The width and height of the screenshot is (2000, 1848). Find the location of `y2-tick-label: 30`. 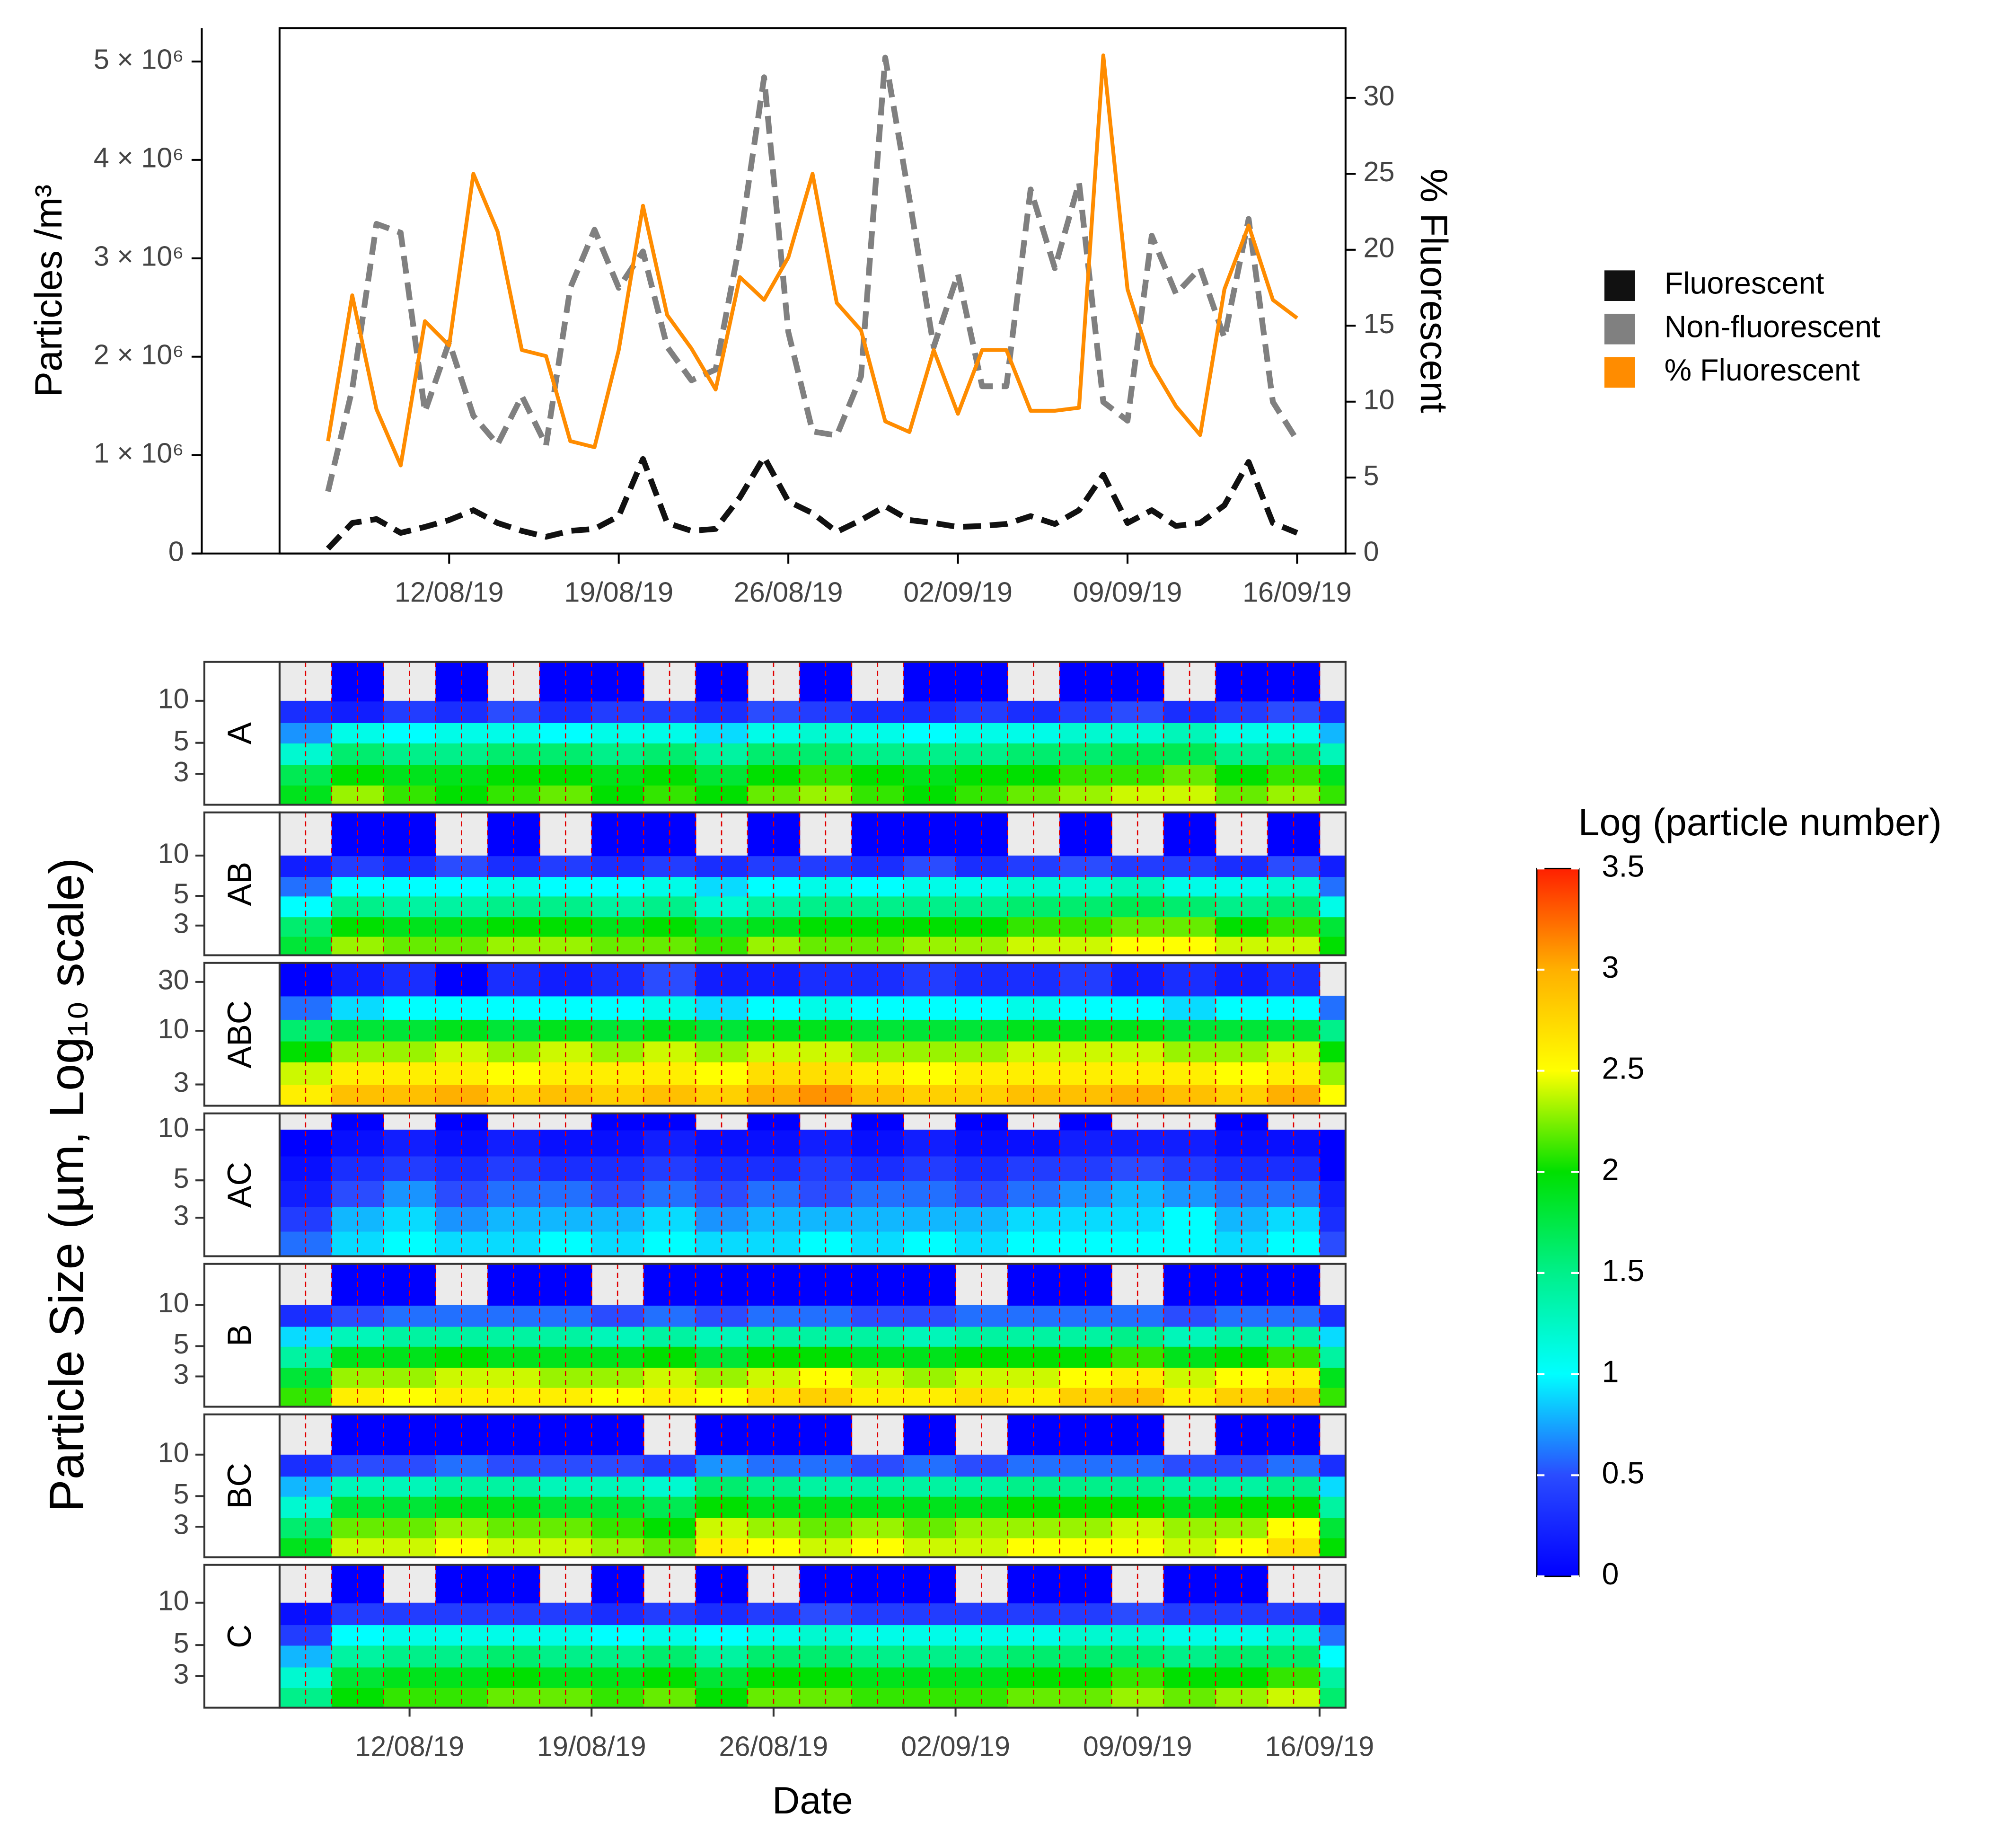

y2-tick-label: 30 is located at coordinates (1380, 96).